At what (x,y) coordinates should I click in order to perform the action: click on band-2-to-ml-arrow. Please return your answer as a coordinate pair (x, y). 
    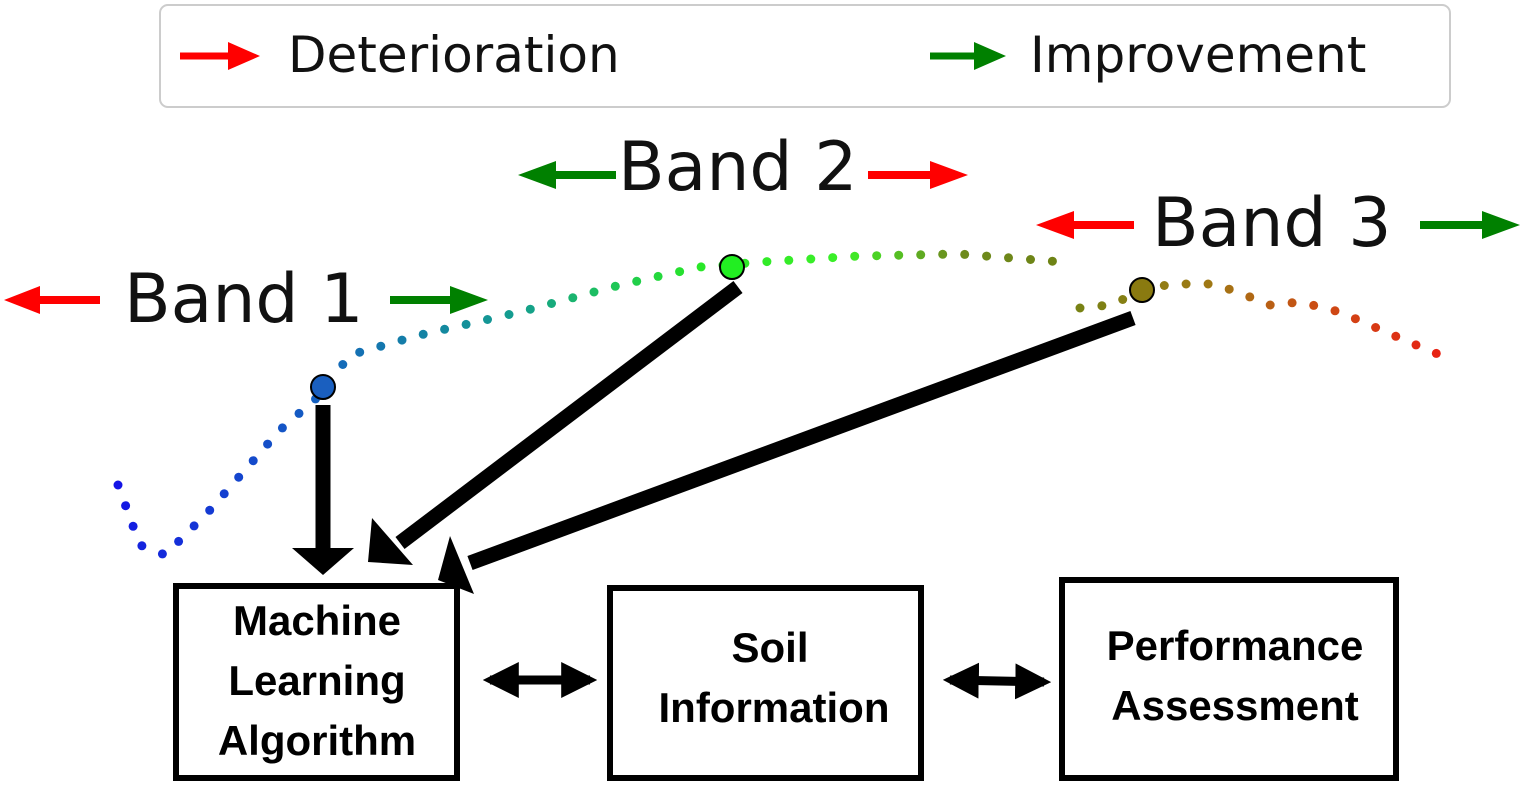
    Looking at the image, I should click on (555, 423).